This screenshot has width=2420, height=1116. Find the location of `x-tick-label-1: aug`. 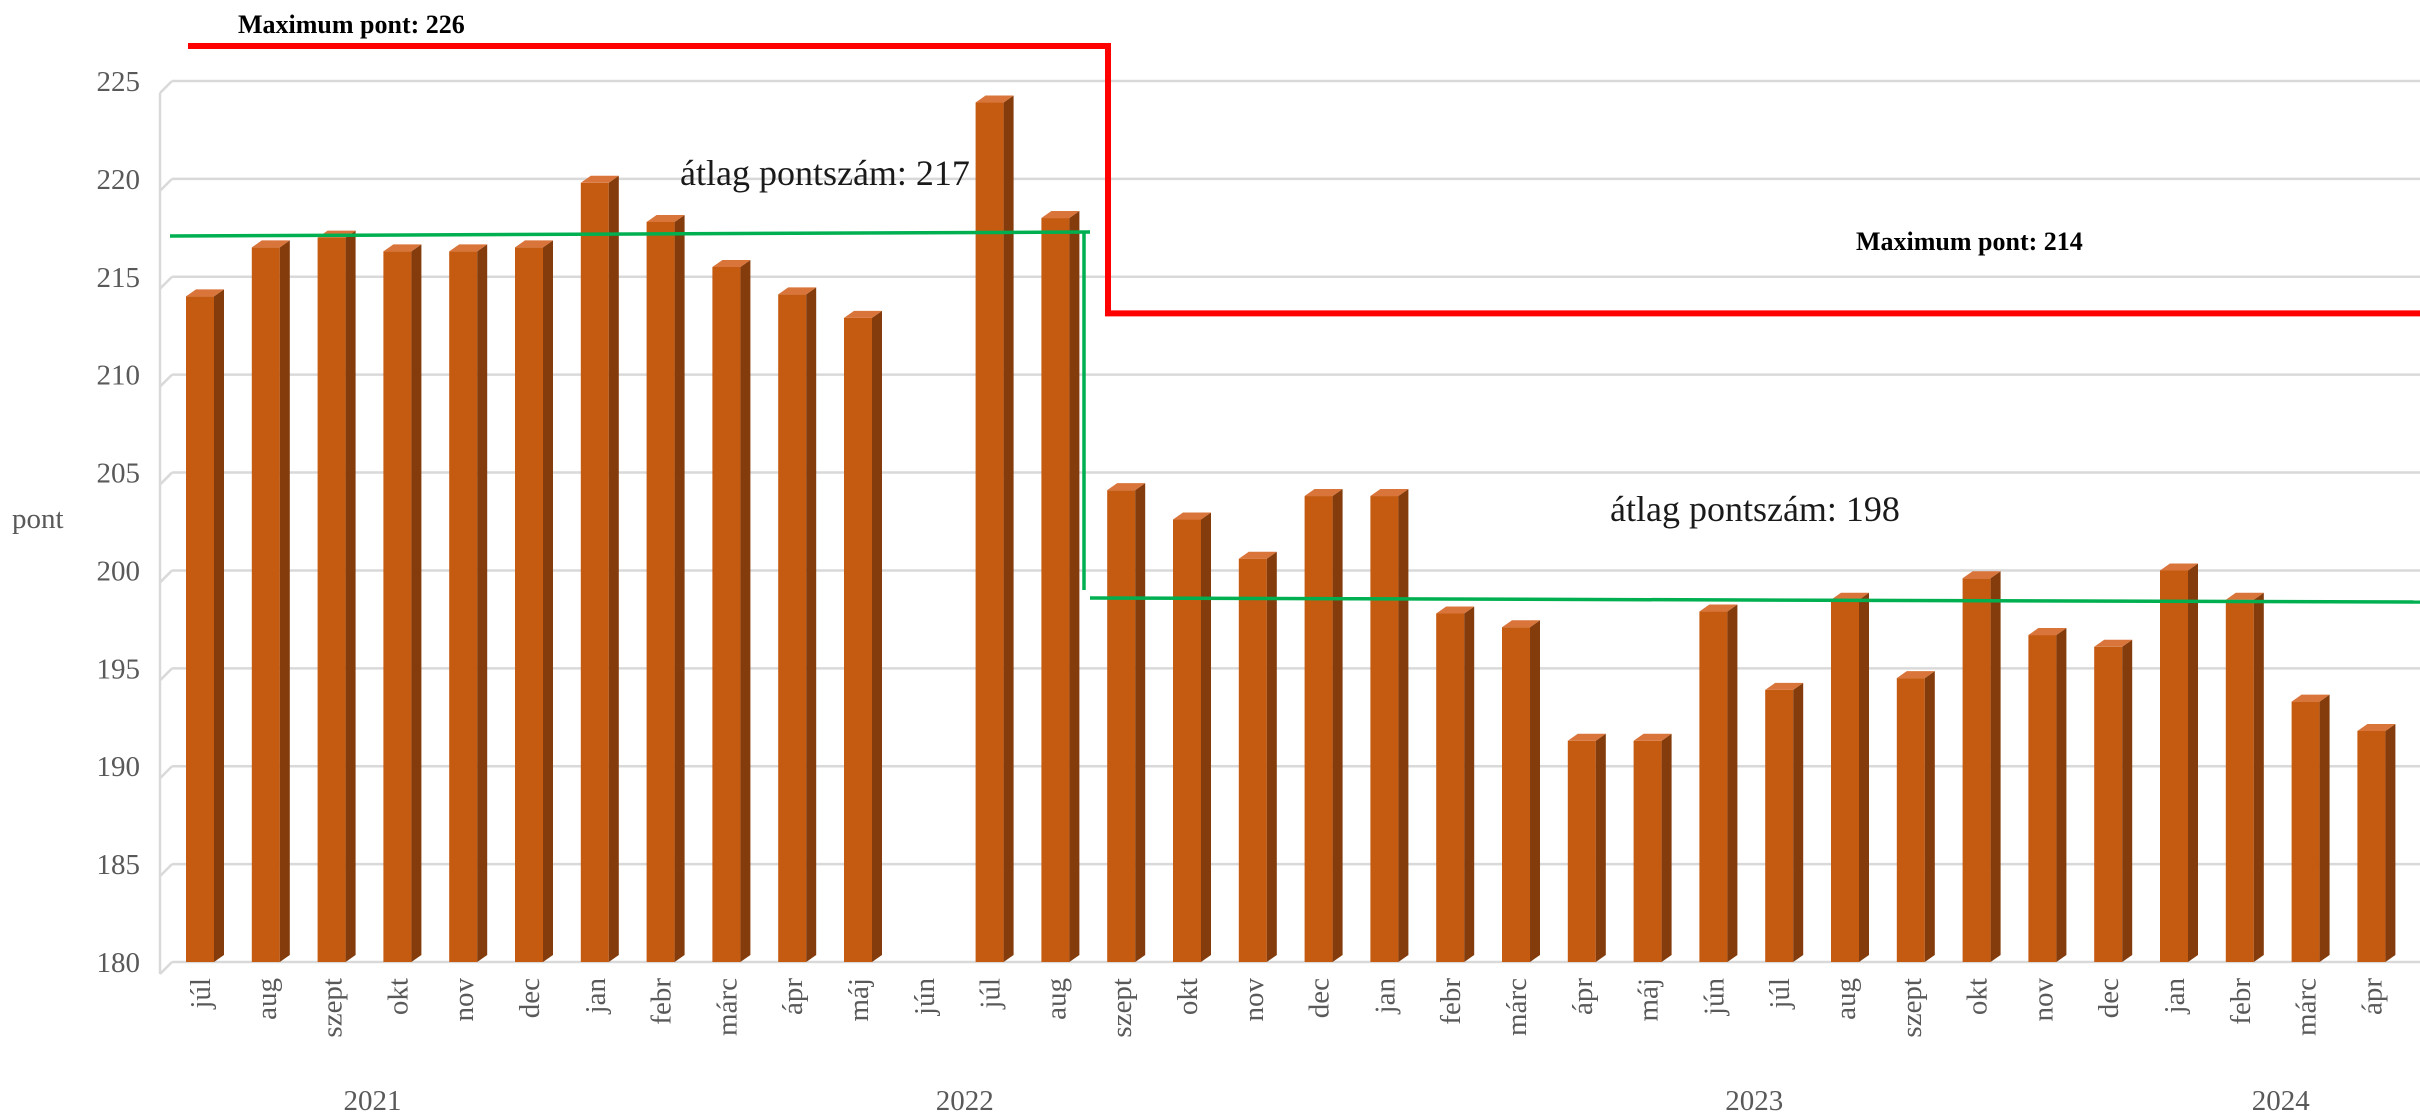

x-tick-label-1: aug is located at coordinates (267, 999).